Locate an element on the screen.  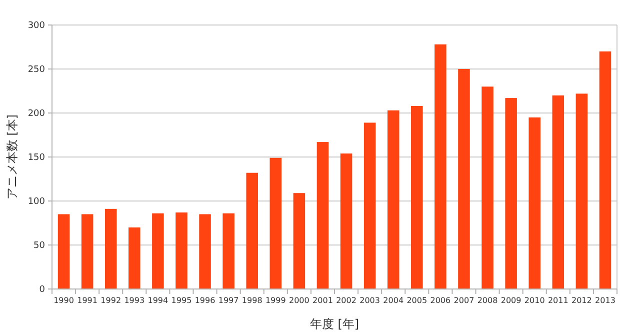
x-tick-label: 2006 is located at coordinates (440, 300).